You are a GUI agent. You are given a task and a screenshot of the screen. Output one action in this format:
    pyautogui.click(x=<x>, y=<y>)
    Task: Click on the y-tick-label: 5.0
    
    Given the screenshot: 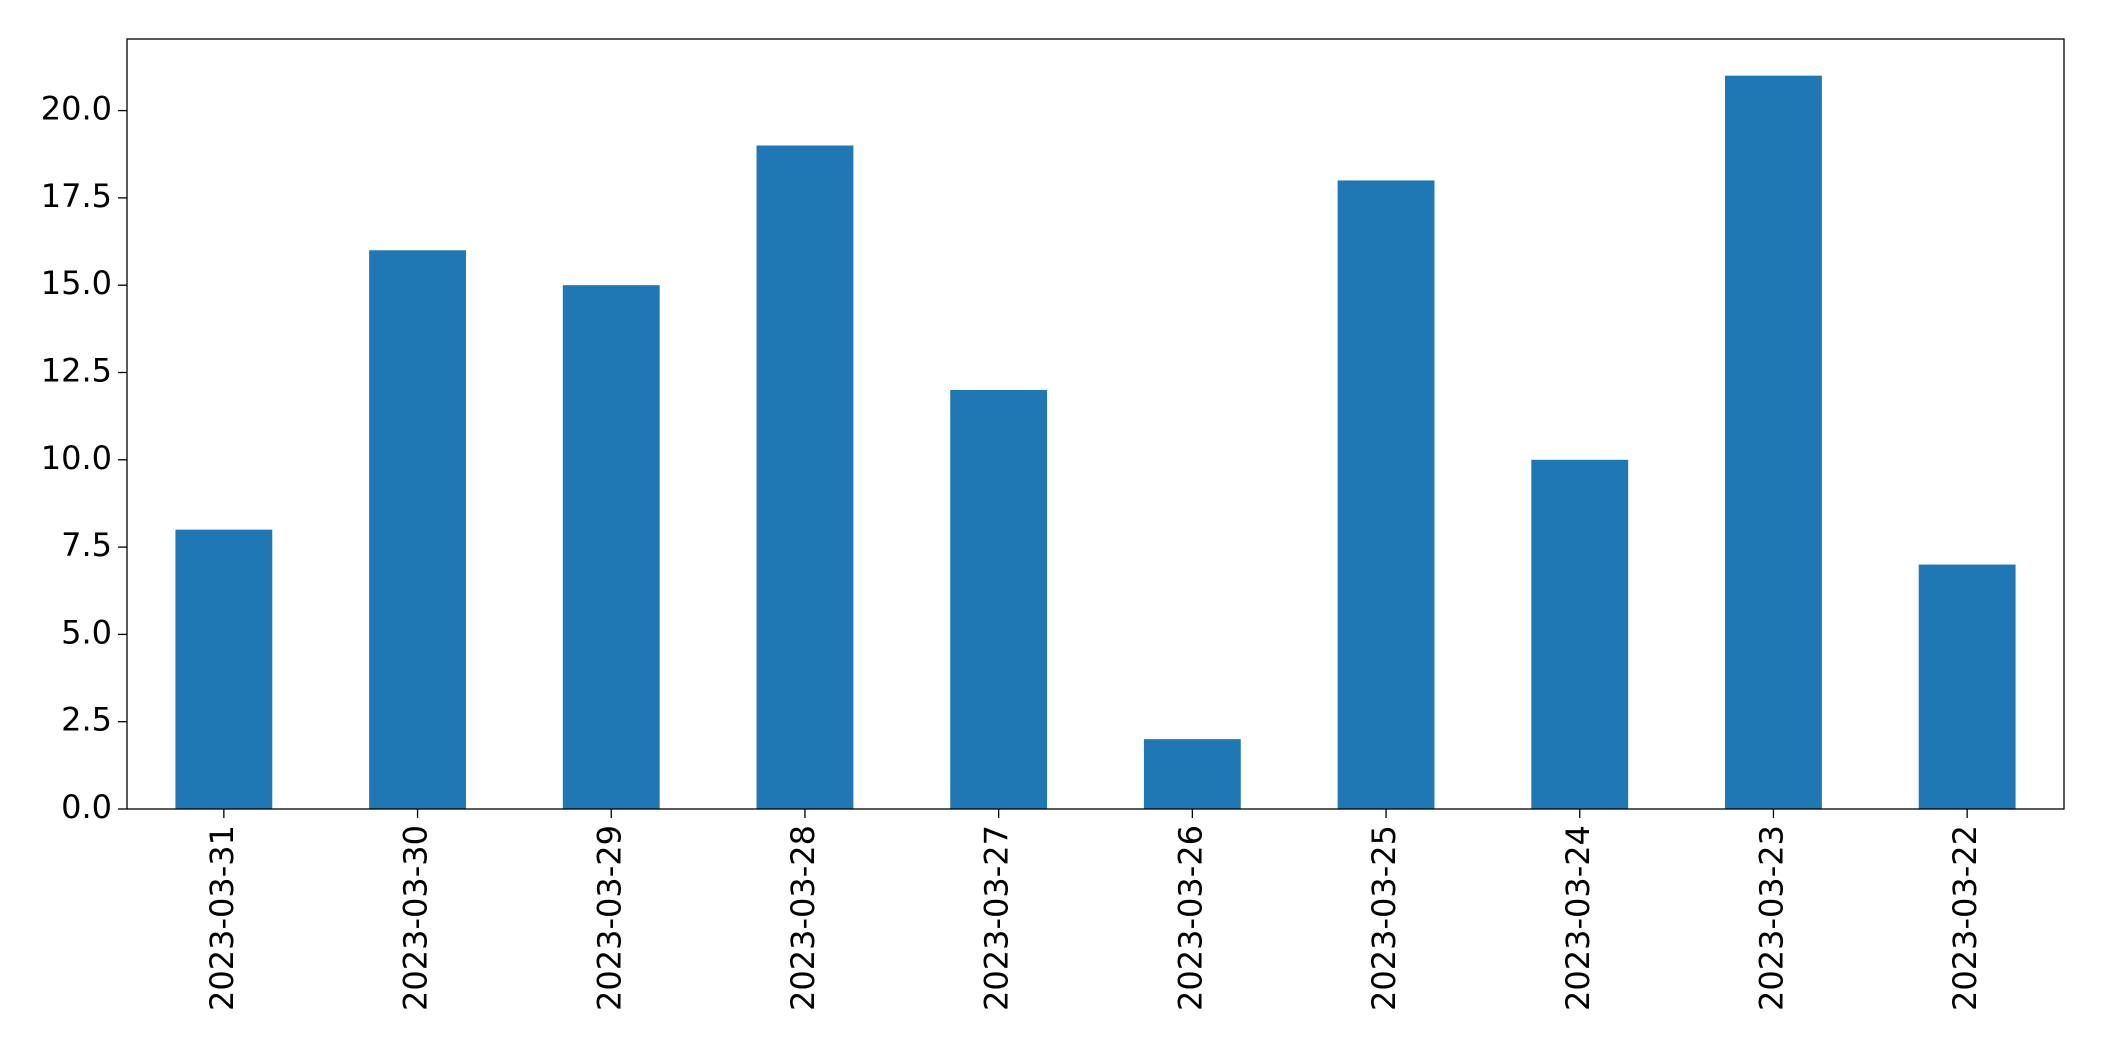 What is the action you would take?
    pyautogui.click(x=86, y=632)
    